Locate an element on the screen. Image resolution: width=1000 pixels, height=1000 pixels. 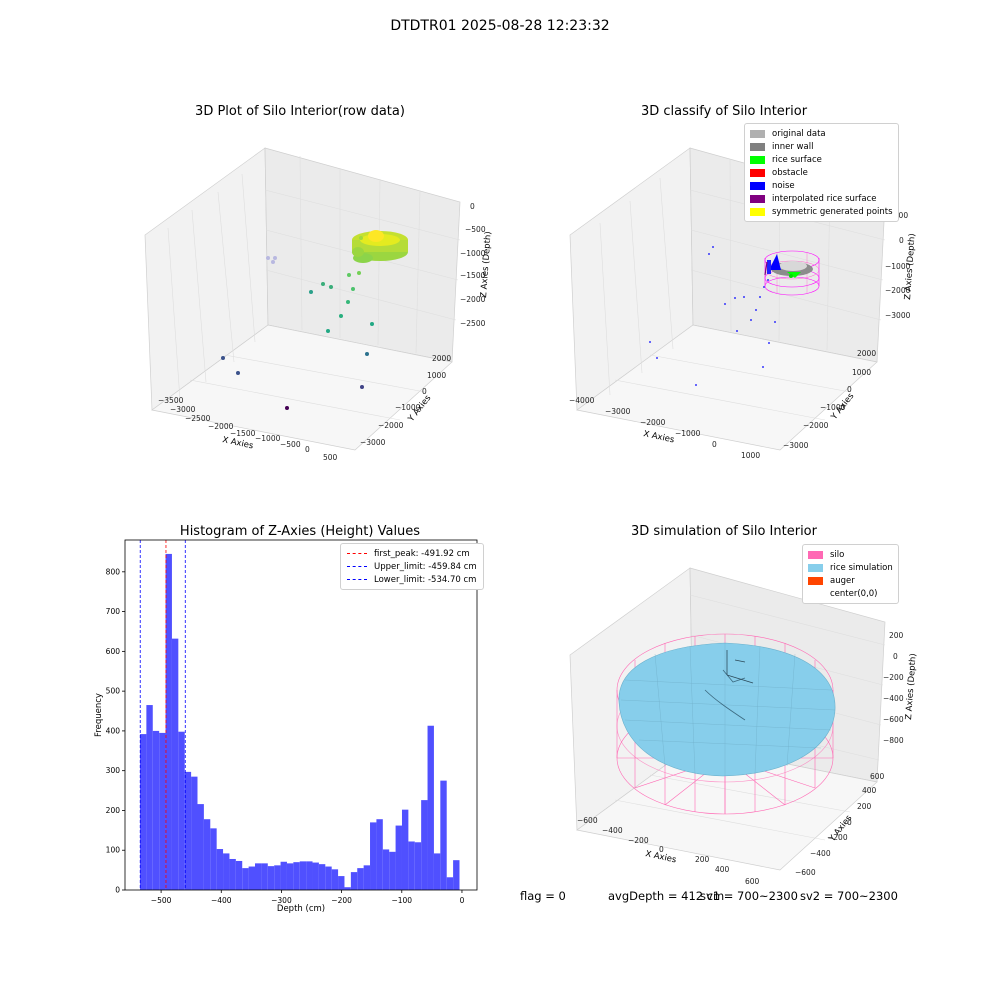
y-tick-label: 100 is located at coordinates (113, 850).